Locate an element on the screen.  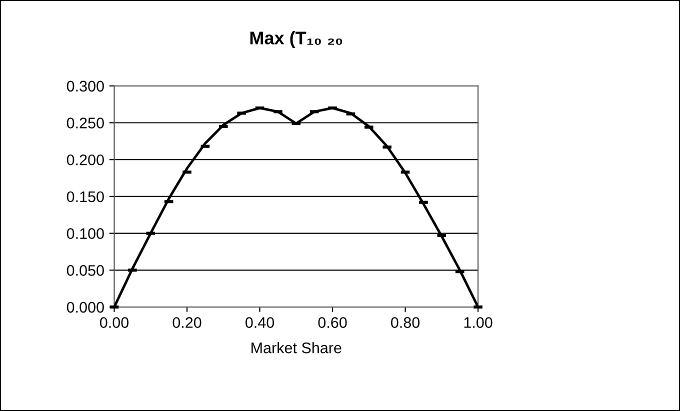
y-tick-label: 0.050 is located at coordinates (85, 270).